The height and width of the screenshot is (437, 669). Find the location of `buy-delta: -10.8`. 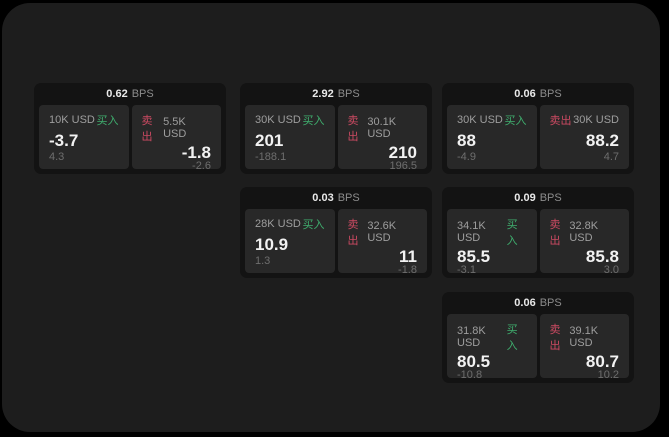

buy-delta: -10.8 is located at coordinates (470, 375).